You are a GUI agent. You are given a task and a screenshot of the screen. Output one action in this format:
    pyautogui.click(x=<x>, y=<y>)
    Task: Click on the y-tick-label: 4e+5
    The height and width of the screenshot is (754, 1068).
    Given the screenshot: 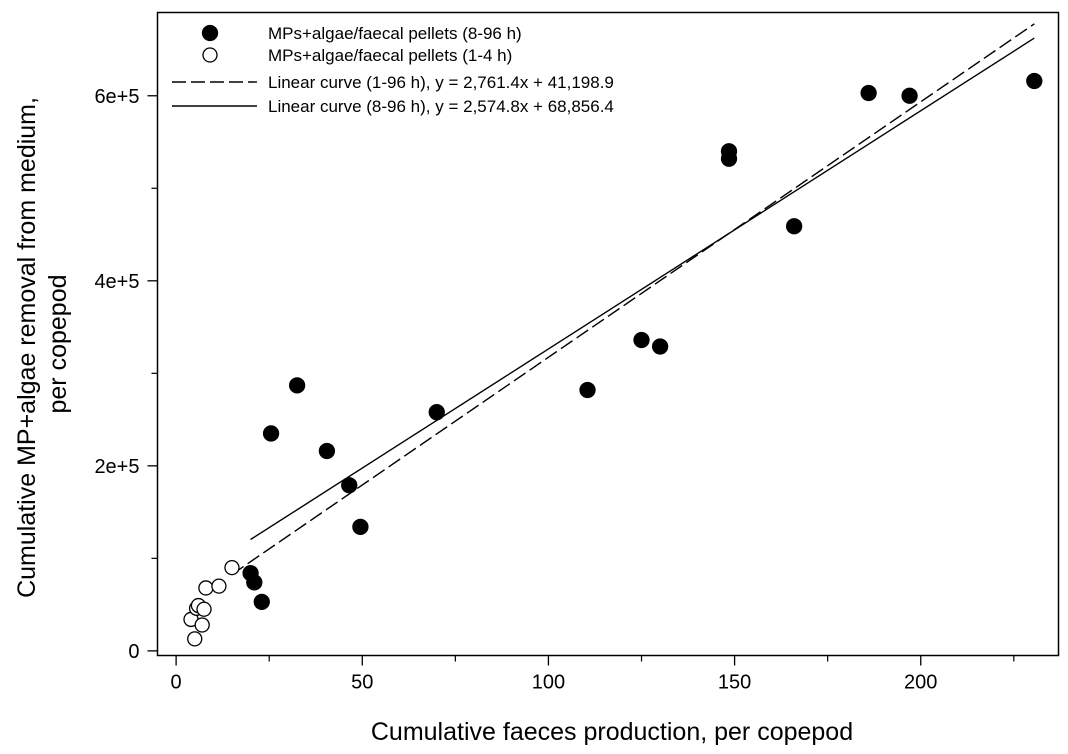 What is the action you would take?
    pyautogui.click(x=116, y=282)
    